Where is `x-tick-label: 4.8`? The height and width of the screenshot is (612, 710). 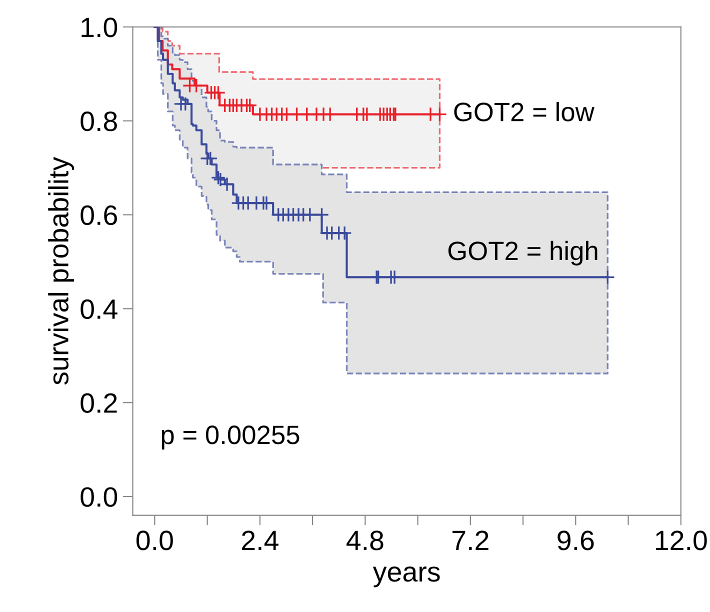 x-tick-label: 4.8 is located at coordinates (365, 540).